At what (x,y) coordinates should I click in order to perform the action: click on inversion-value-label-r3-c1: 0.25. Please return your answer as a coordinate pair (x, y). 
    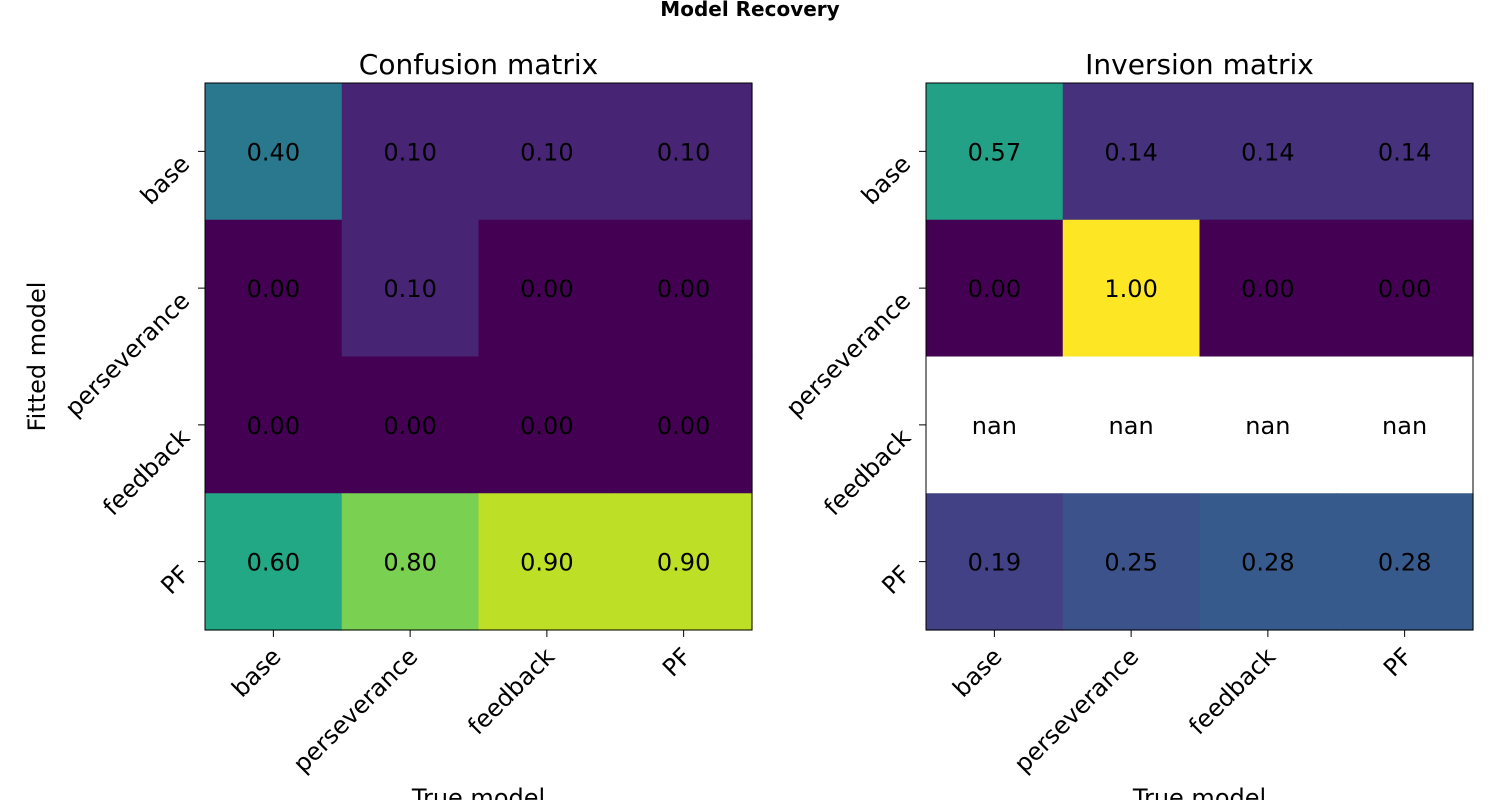
    Looking at the image, I should click on (1130, 563).